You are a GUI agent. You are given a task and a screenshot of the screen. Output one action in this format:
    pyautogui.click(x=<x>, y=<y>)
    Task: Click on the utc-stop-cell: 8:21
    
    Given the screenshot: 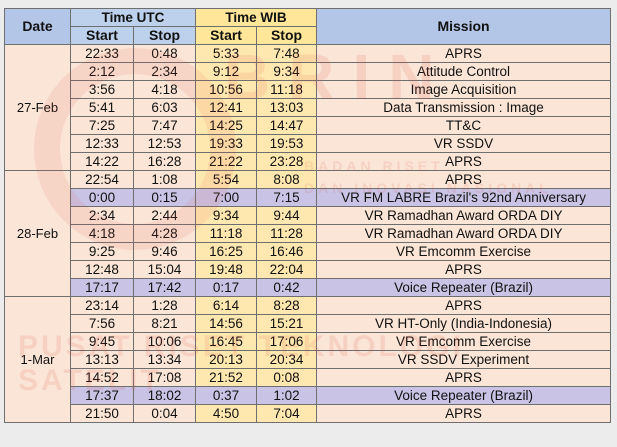 What is the action you would take?
    pyautogui.click(x=164, y=323)
    